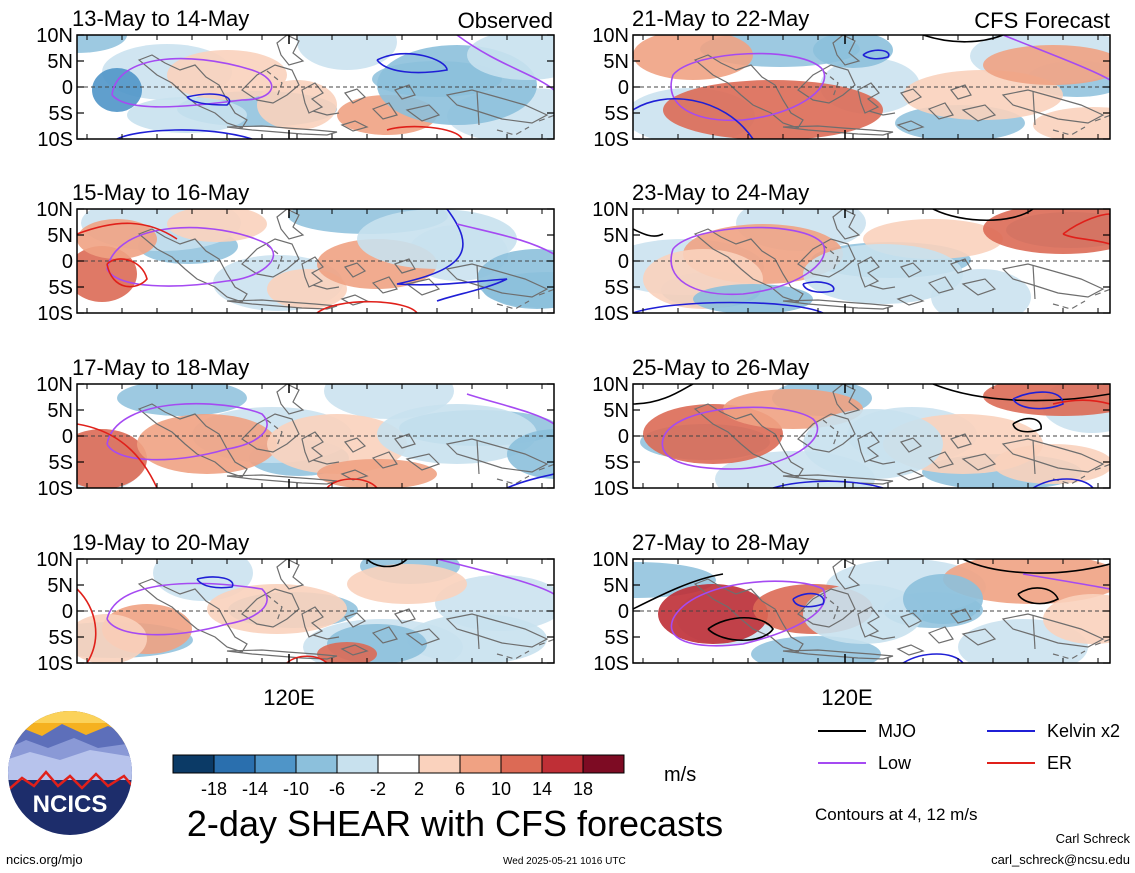 The image size is (1135, 873). I want to click on panel-title-7: 25-May to 26-May, so click(720, 367).